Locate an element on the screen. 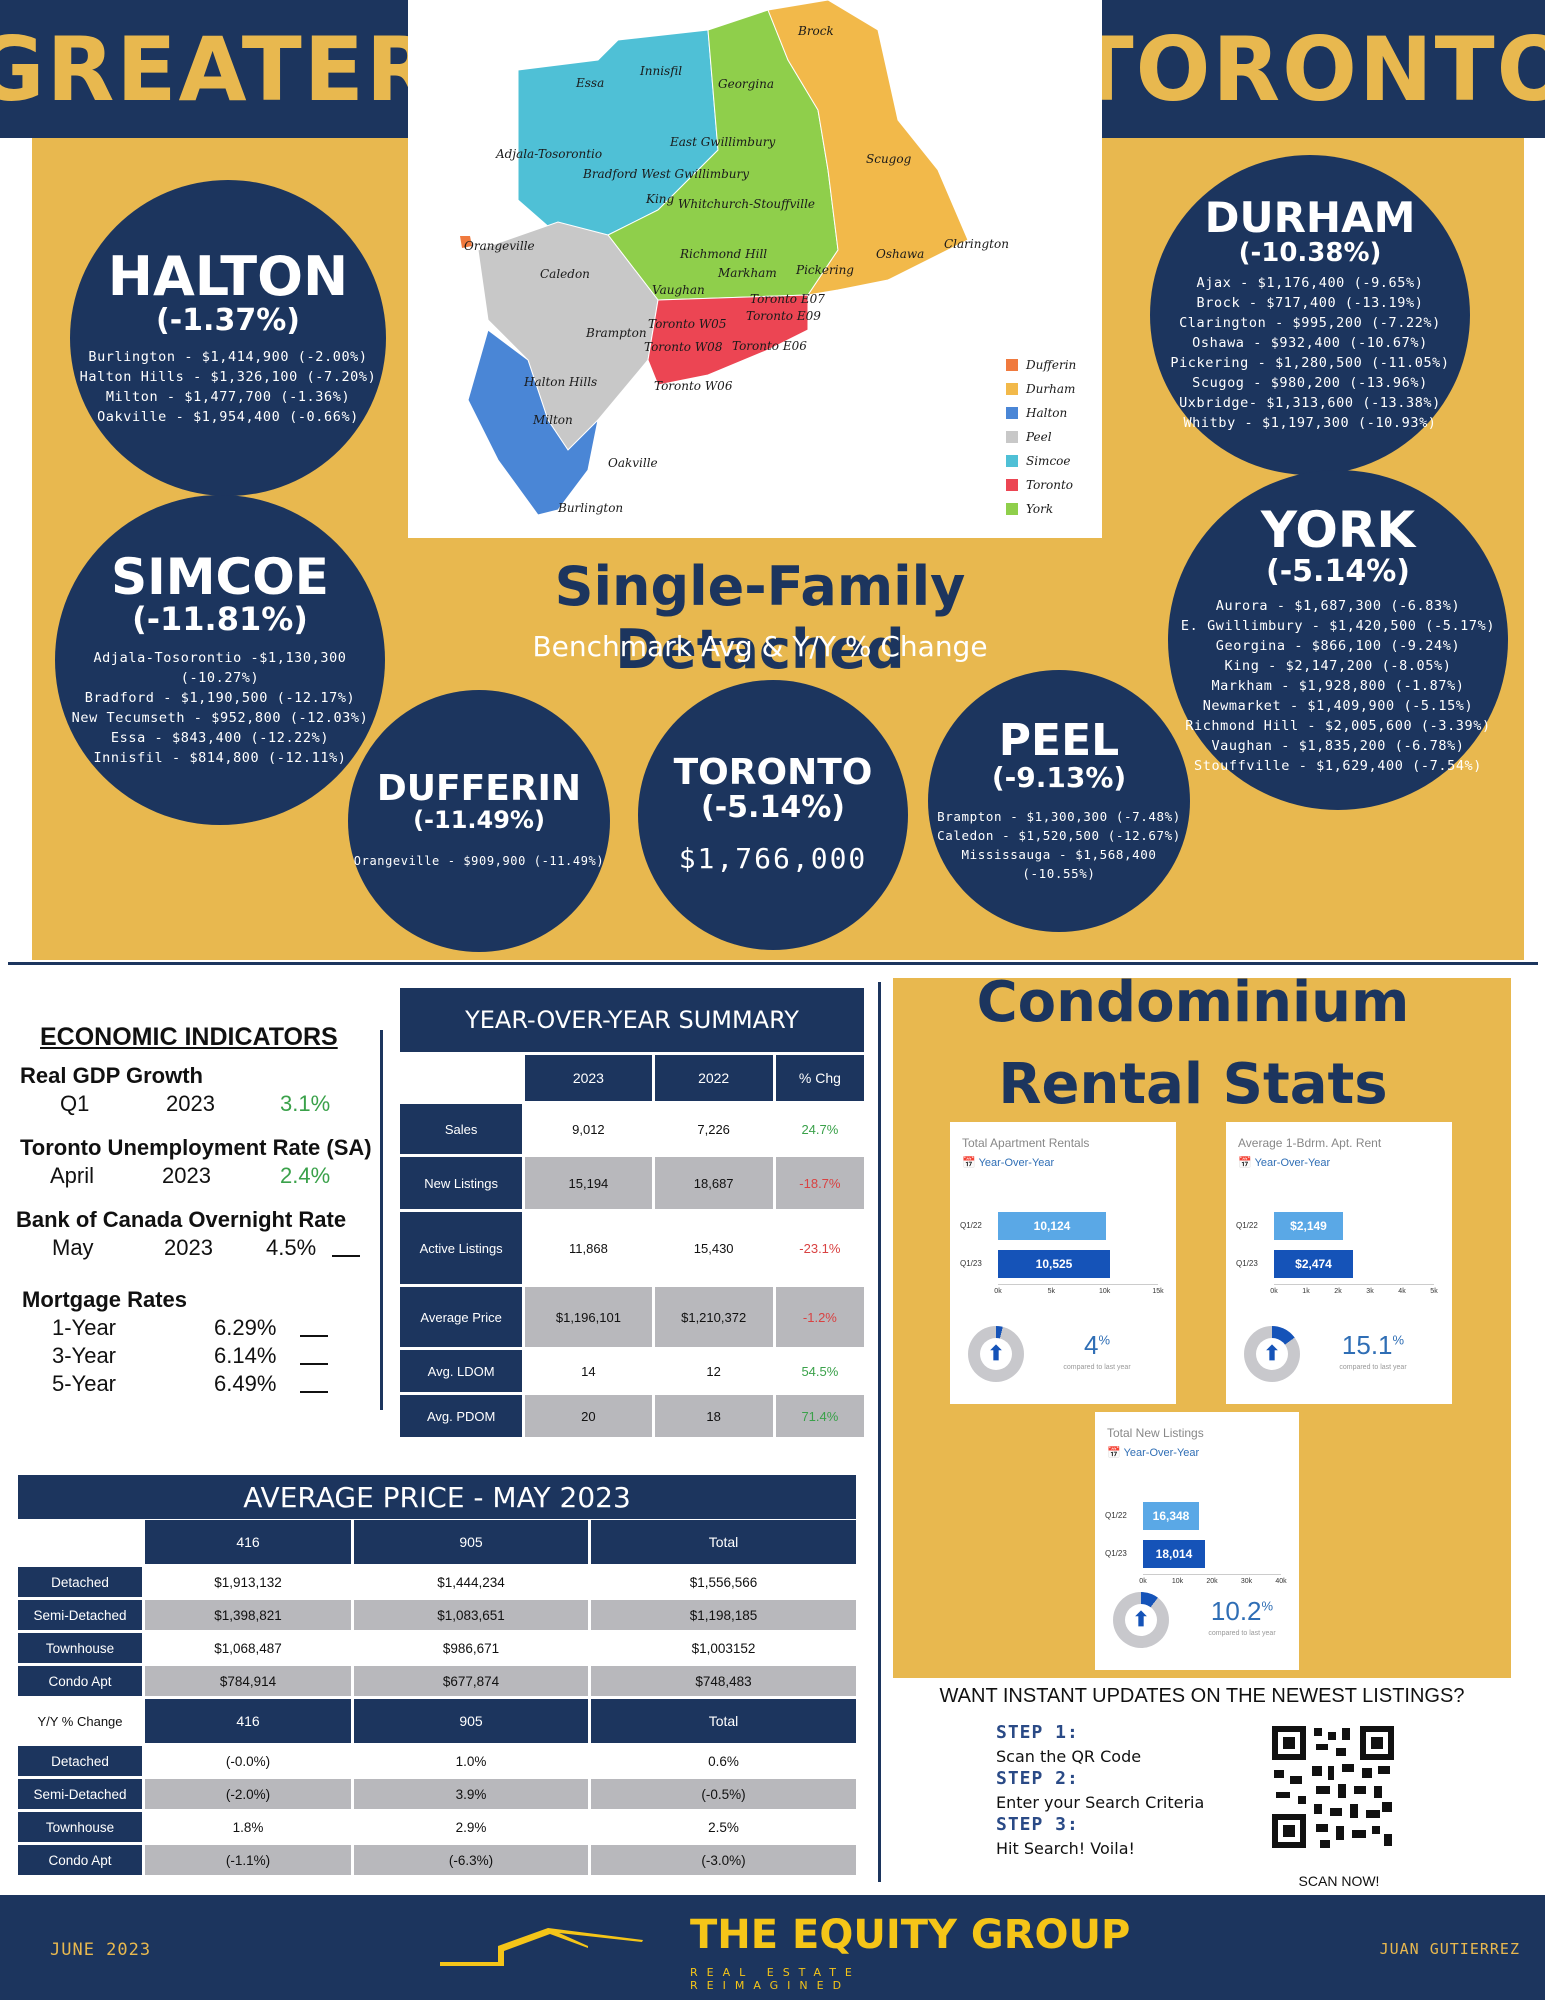 Image resolution: width=1545 pixels, height=2000 pixels. qr-code is located at coordinates (1333, 1787).